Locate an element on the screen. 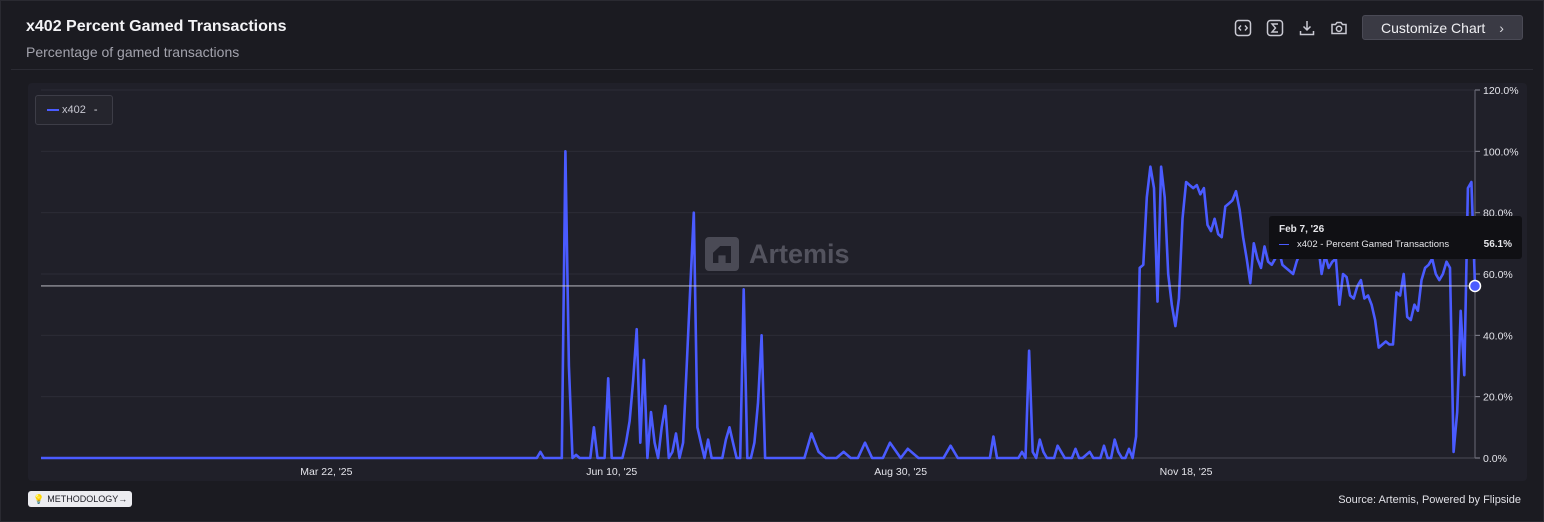 This screenshot has height=522, width=1544. tooltip-series-name: x402 - Percent Gamed Transactions is located at coordinates (1373, 244).